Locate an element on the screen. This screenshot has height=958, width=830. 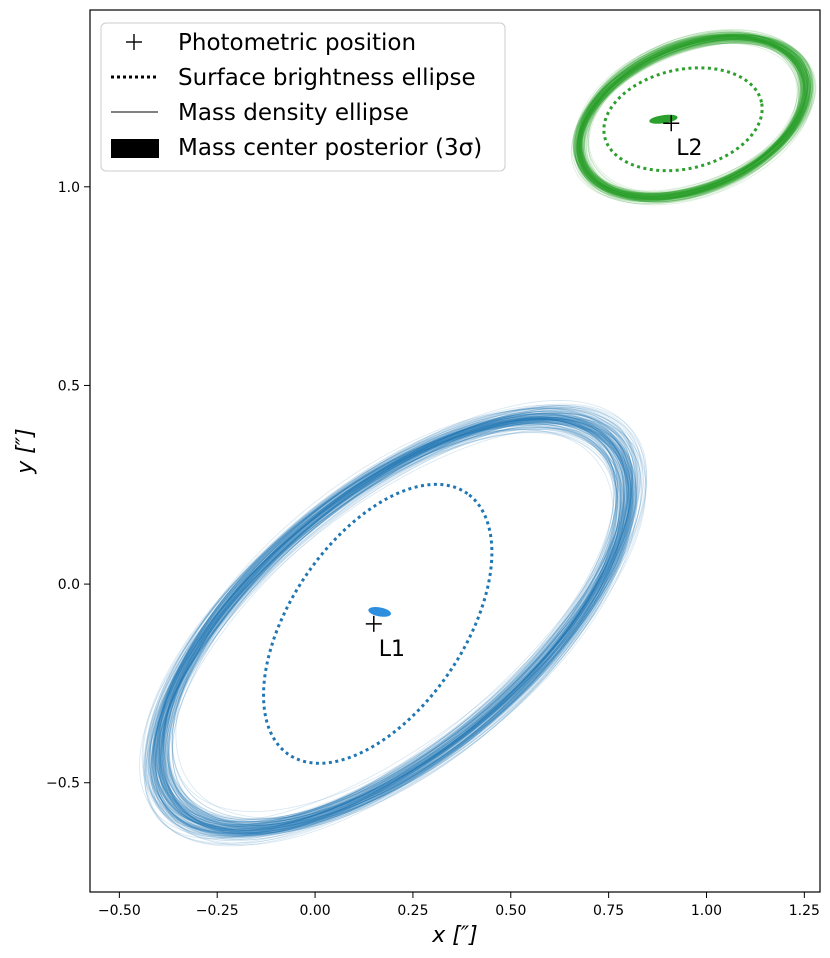
x-tick-label: 0.75 is located at coordinates (608, 911).